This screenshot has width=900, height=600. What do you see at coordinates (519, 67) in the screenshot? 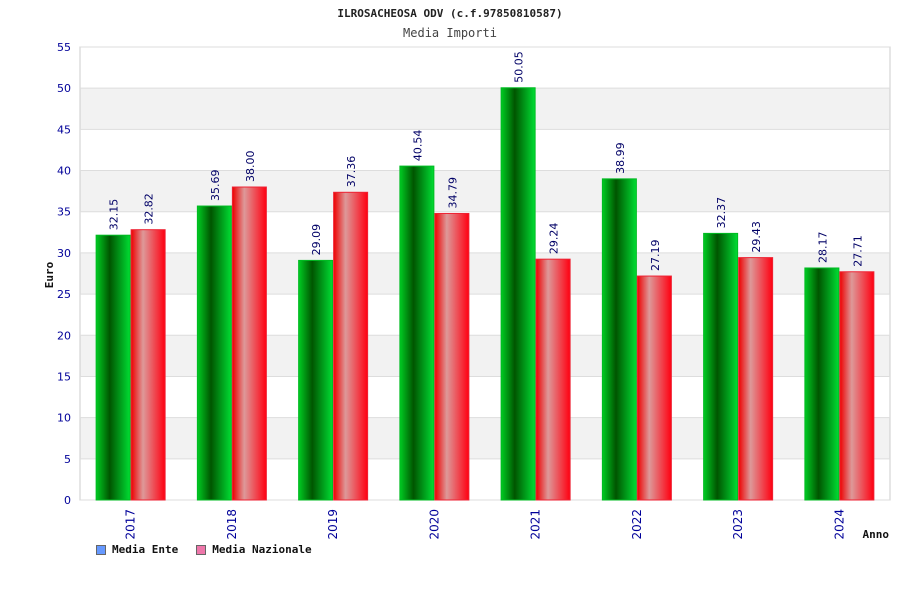
I see `data-label: 50.05` at bounding box center [519, 67].